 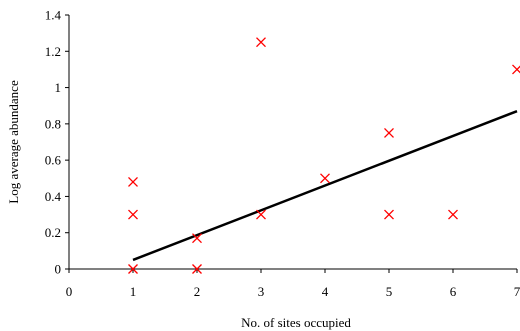 I want to click on x-tick-label: 7, so click(x=517, y=291).